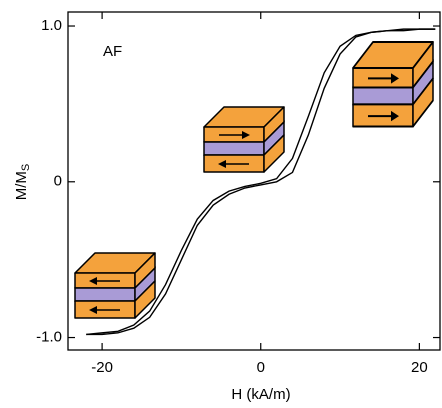 The image size is (442, 408). Describe the element at coordinates (51, 25) in the screenshot. I see `y-tick-label: 1.0` at that location.